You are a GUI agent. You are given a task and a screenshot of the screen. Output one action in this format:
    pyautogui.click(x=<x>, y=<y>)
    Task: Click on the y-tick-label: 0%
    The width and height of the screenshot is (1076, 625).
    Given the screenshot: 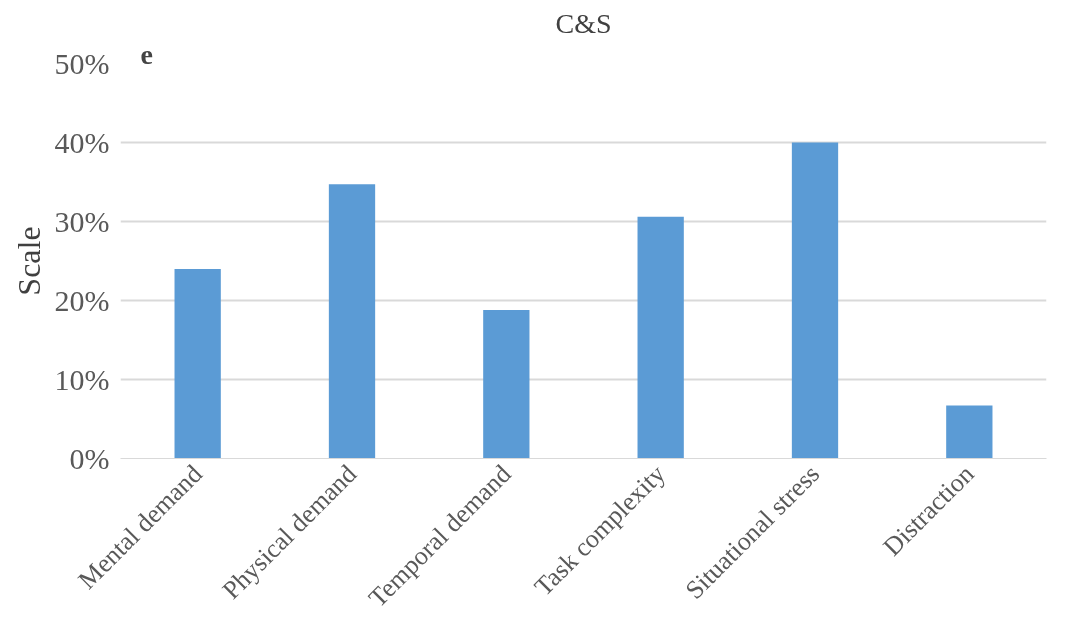 What is the action you would take?
    pyautogui.click(x=89, y=458)
    